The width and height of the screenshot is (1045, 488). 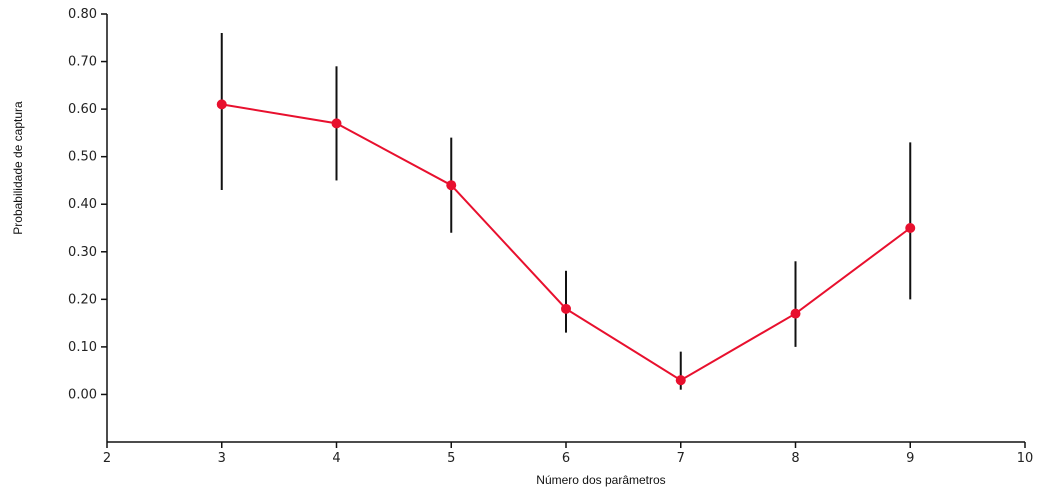 I want to click on y-tick-label: 0.60, so click(x=82, y=109).